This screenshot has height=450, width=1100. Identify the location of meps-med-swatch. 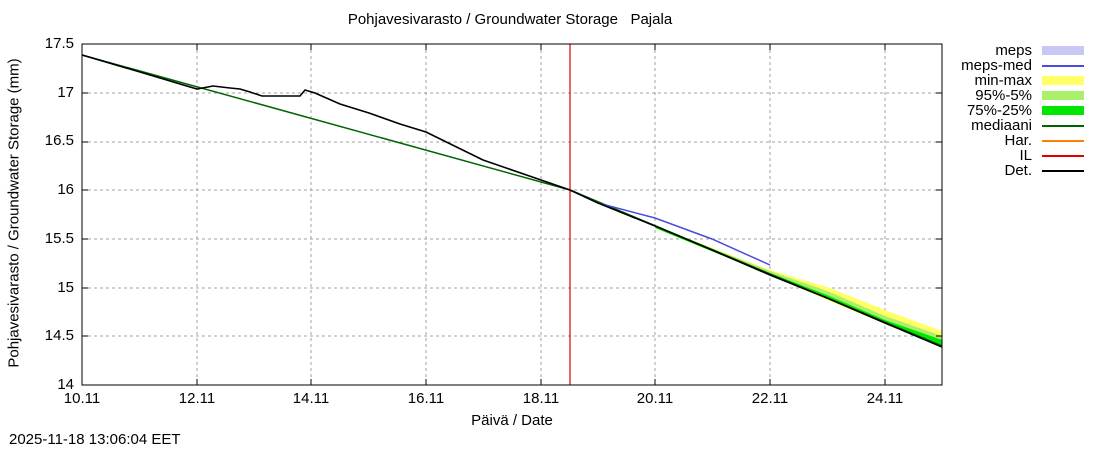
(1063, 66).